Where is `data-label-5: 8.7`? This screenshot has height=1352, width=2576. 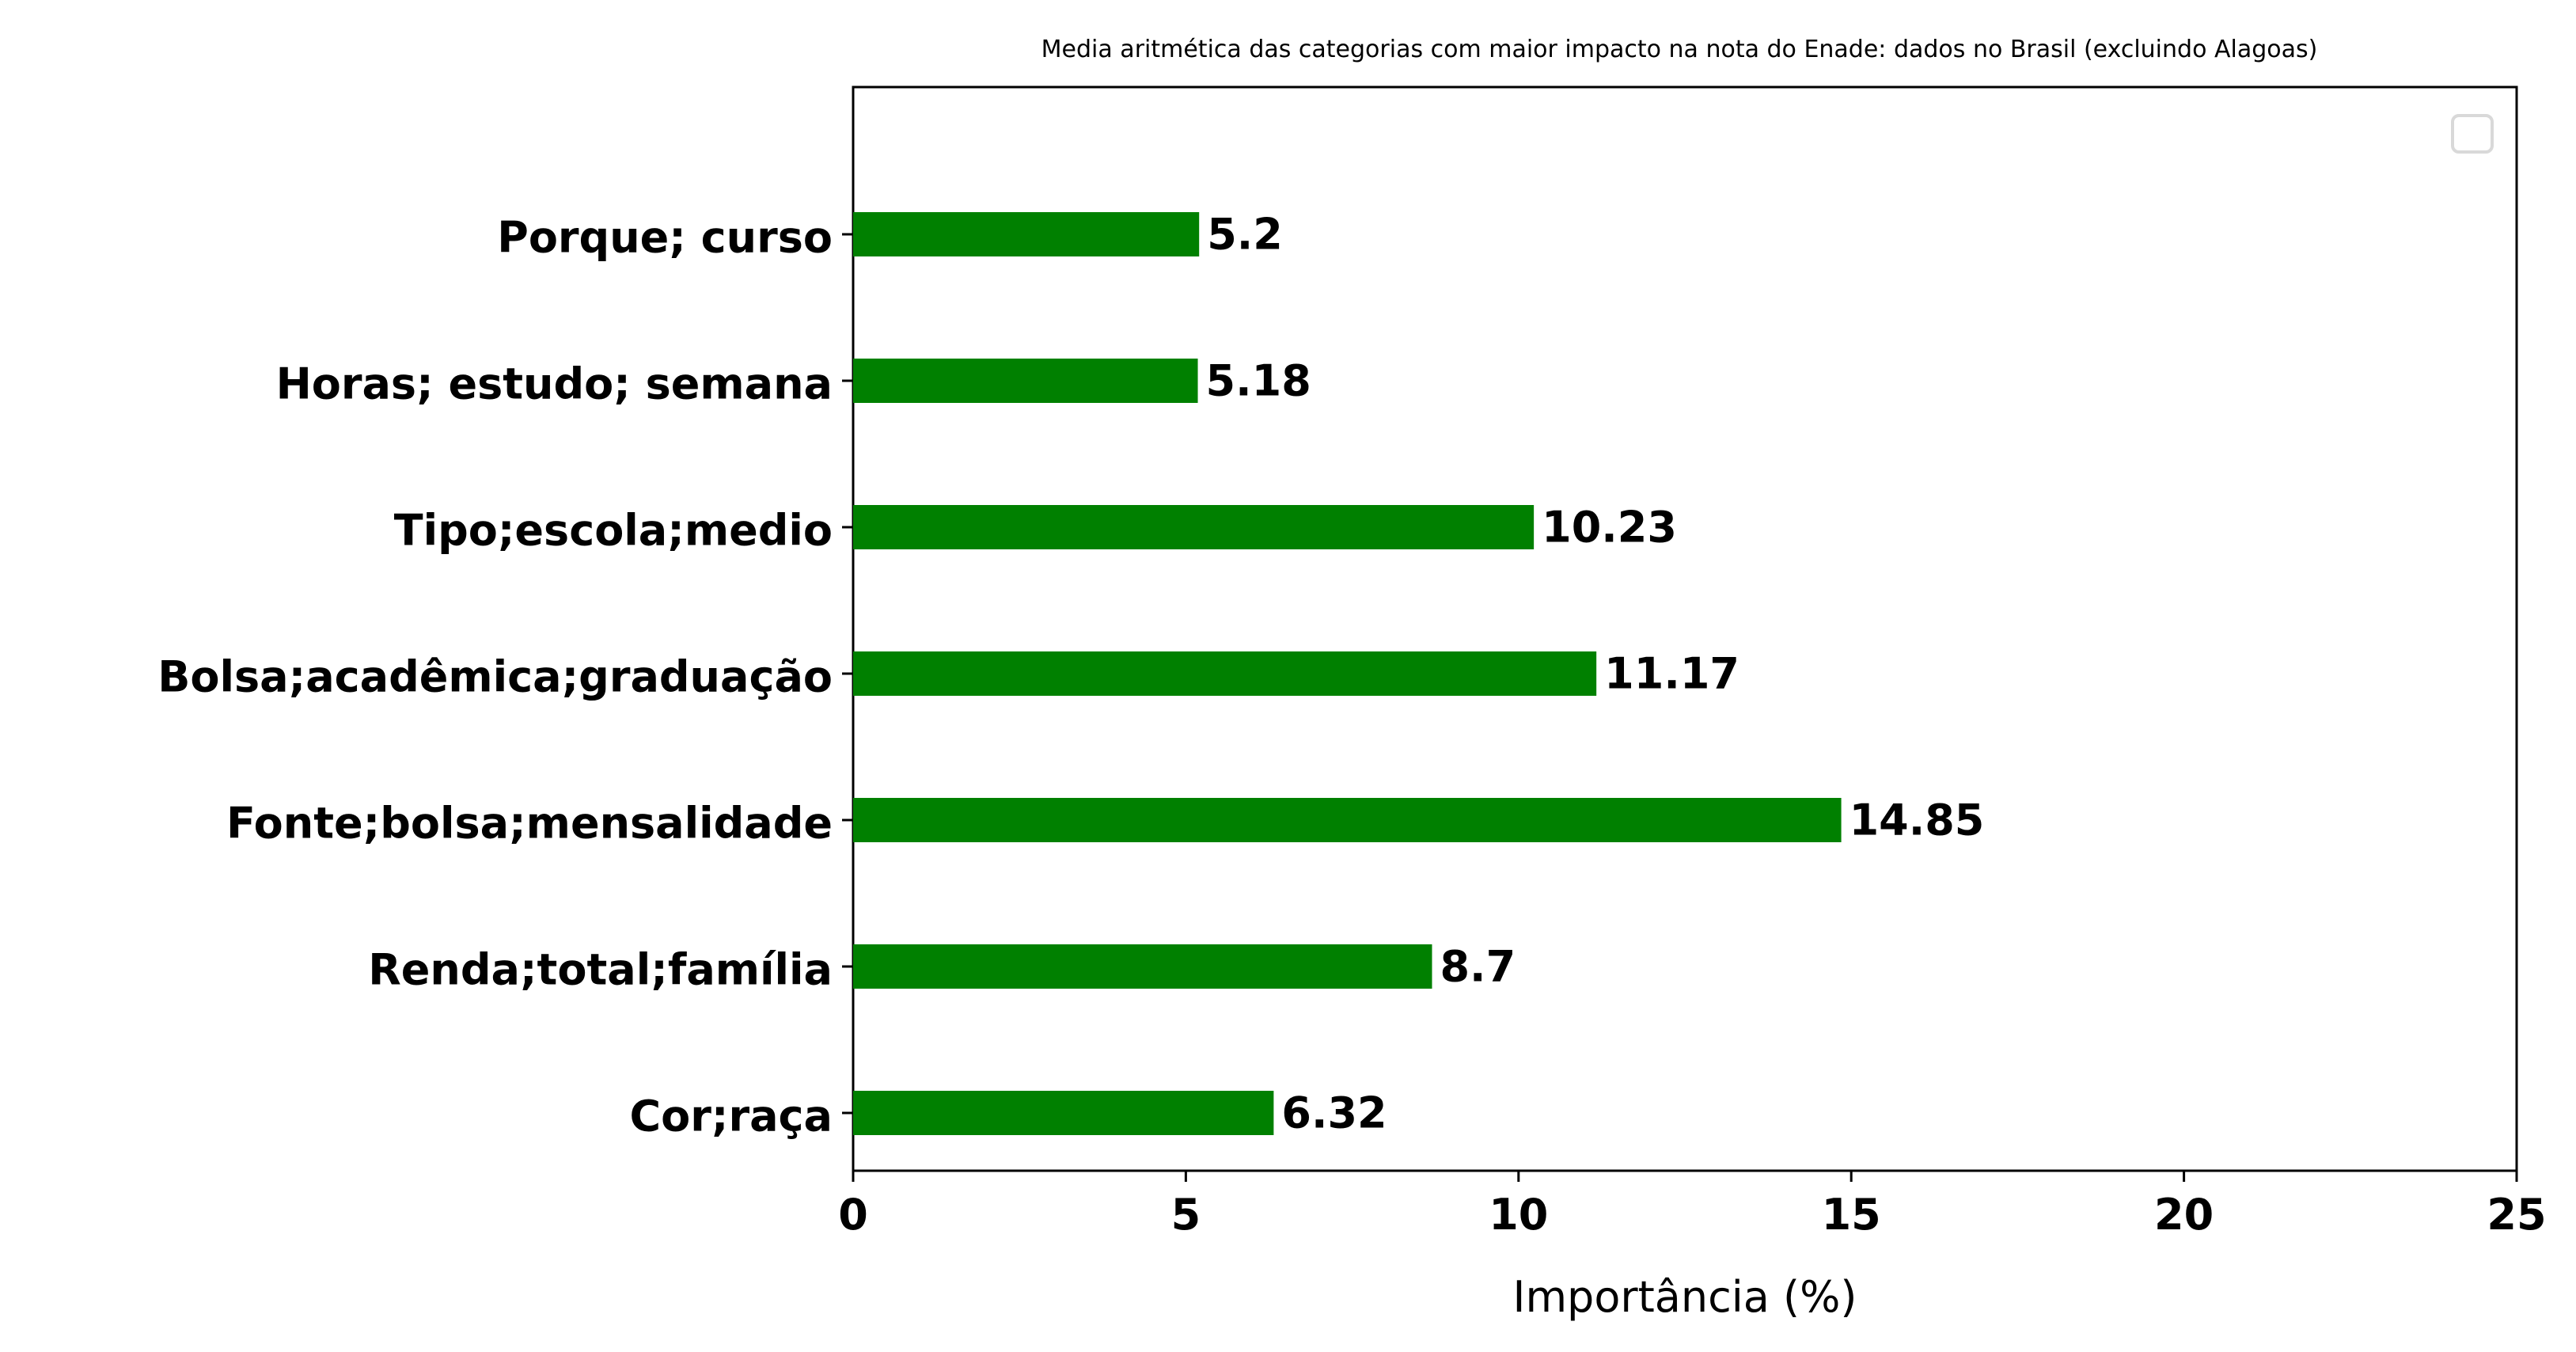
data-label-5: 8.7 is located at coordinates (1478, 967).